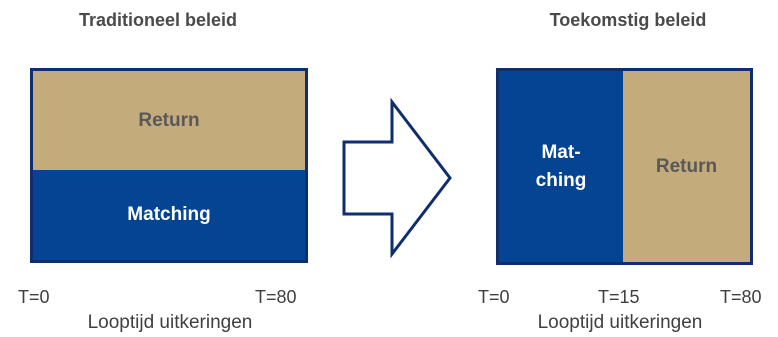 The width and height of the screenshot is (778, 337). Describe the element at coordinates (494, 297) in the screenshot. I see `right-tick-start: T=0` at that location.